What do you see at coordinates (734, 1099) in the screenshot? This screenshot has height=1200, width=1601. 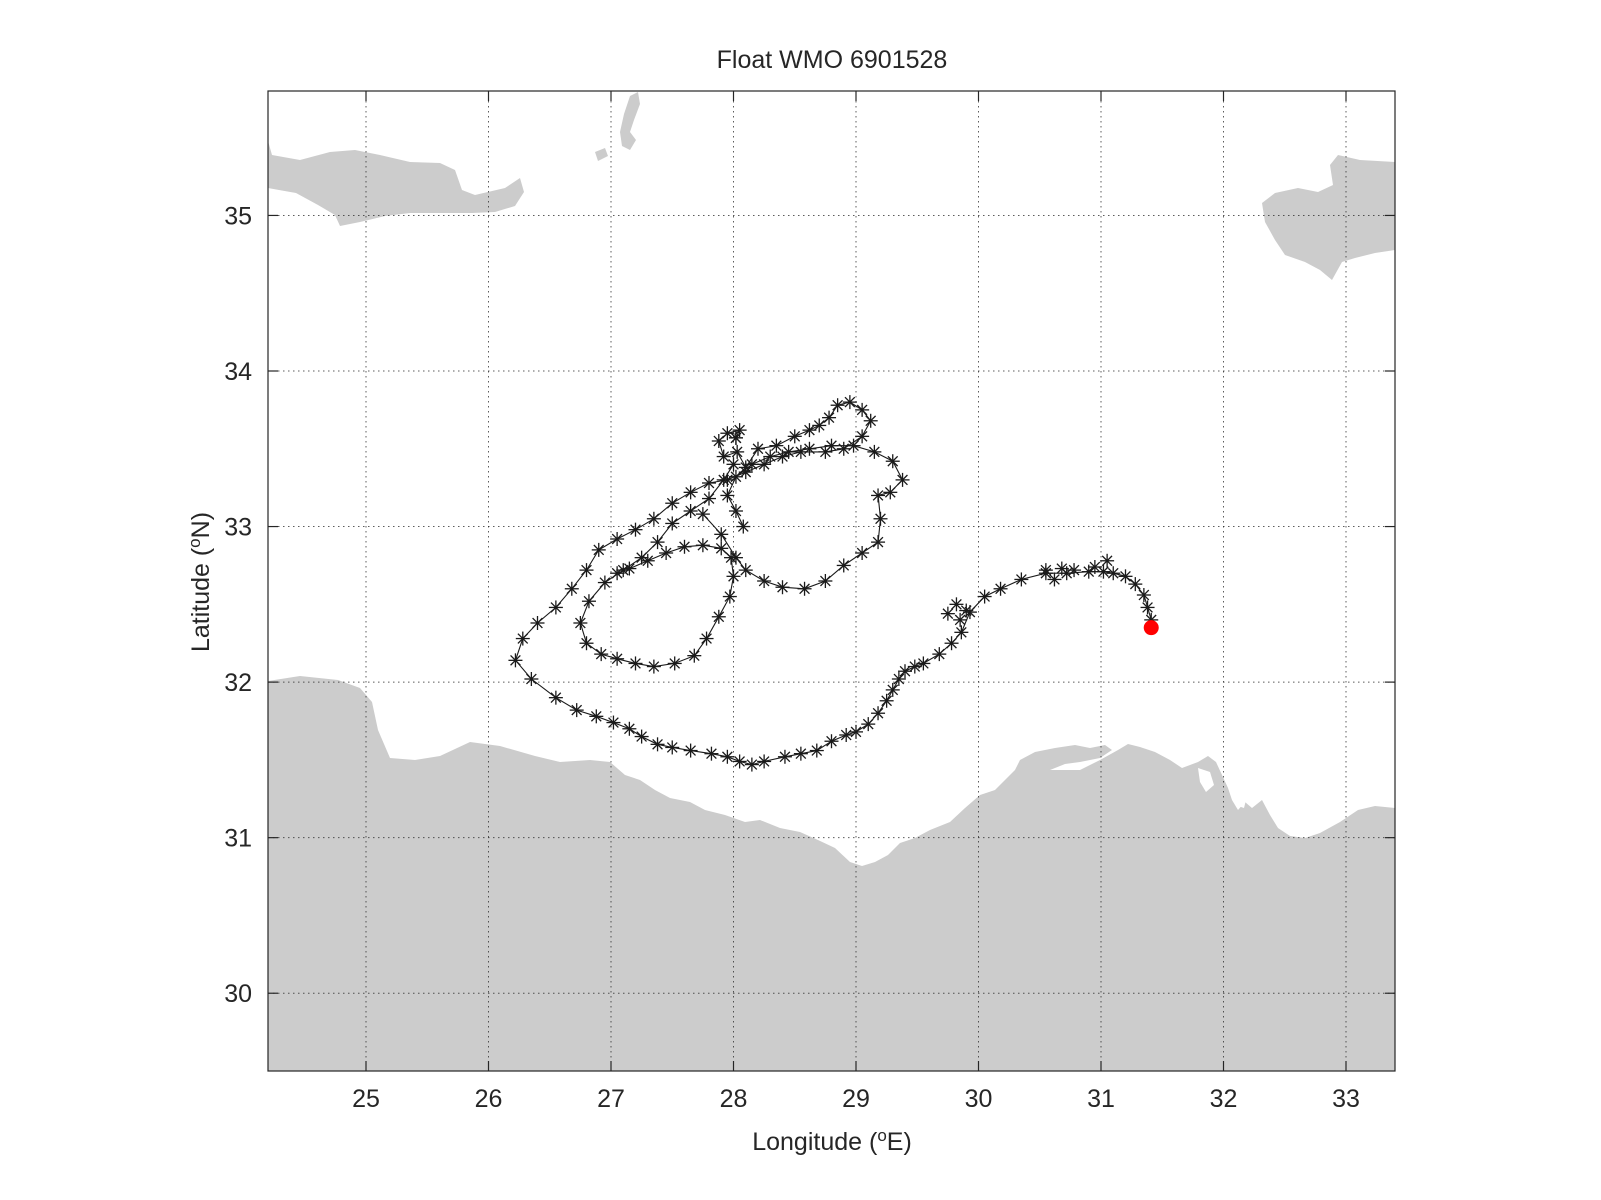 I see `x-tick-label-28: 28` at bounding box center [734, 1099].